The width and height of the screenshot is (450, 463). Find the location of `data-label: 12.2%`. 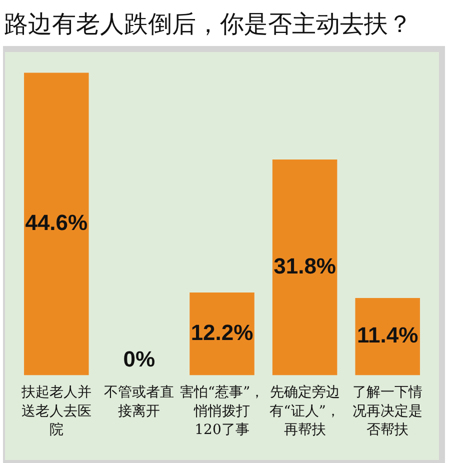

data-label: 12.2% is located at coordinates (222, 332).